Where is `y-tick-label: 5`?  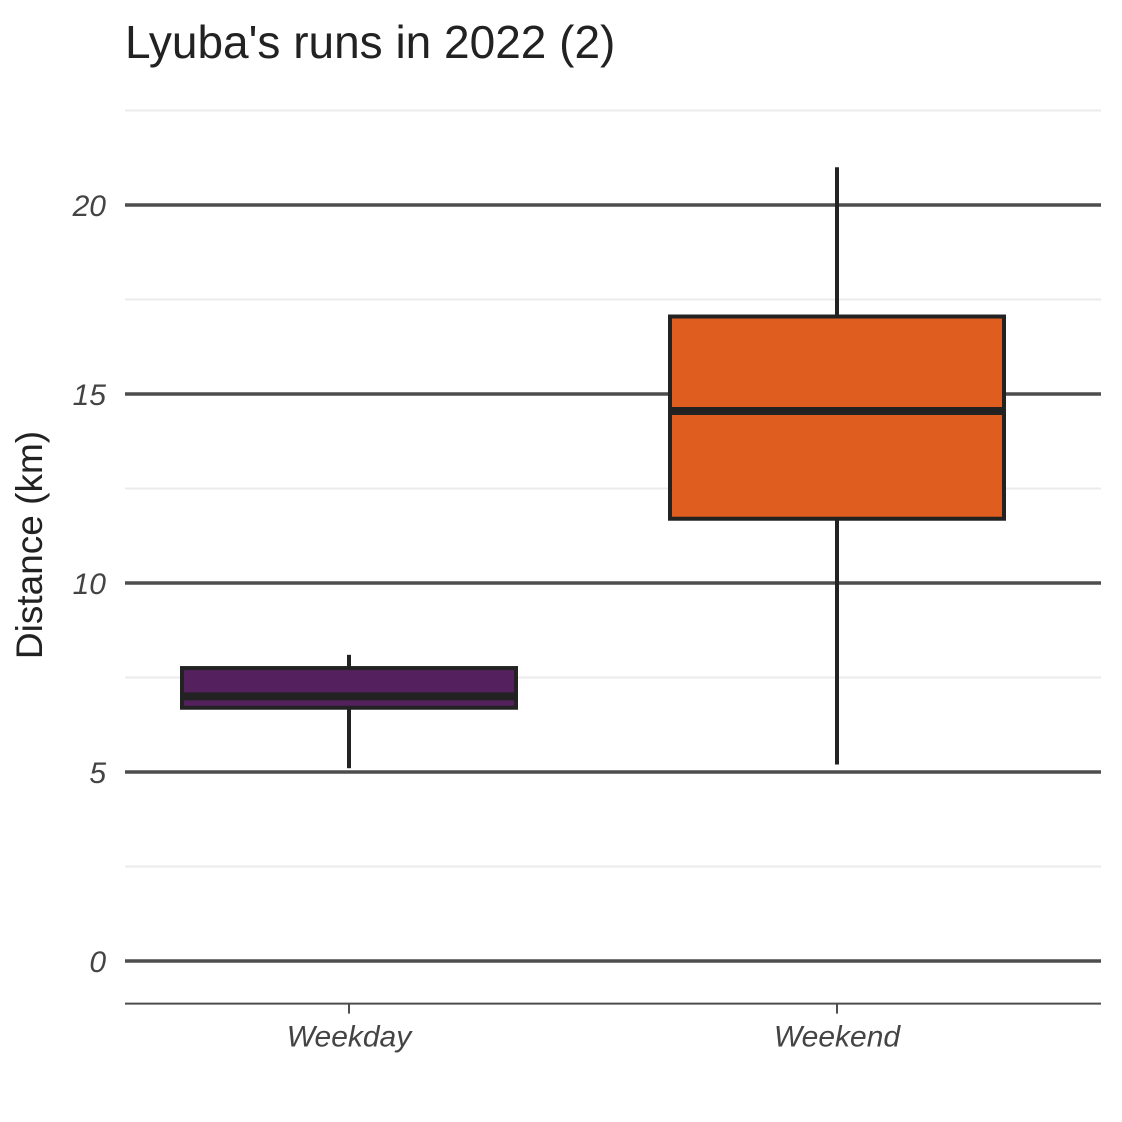
y-tick-label: 5 is located at coordinates (97, 773).